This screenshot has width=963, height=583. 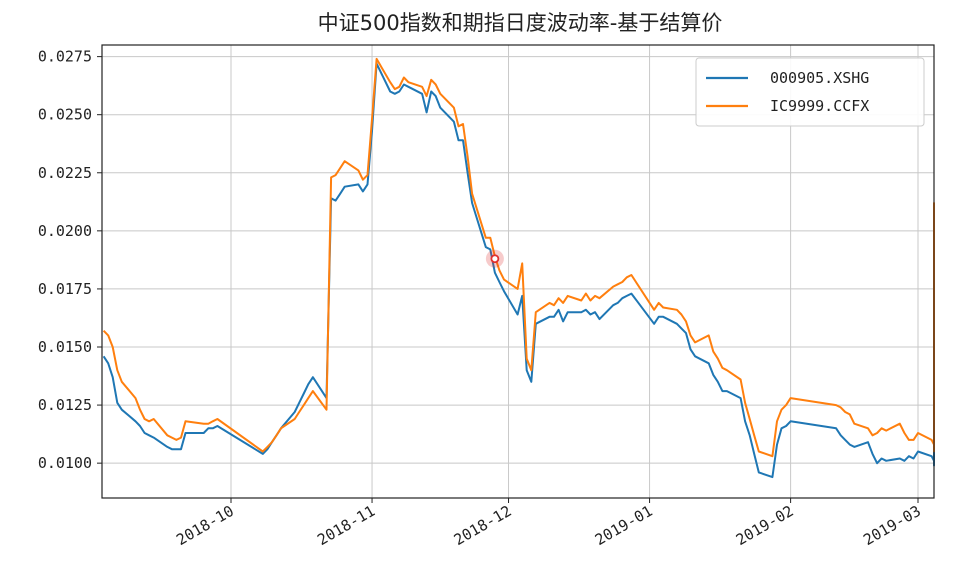 I want to click on marker-dot, so click(x=495, y=259).